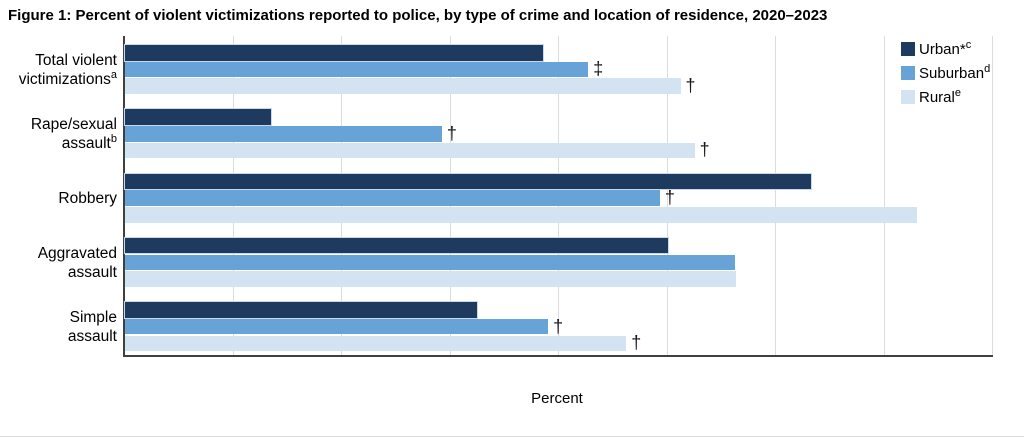 The image size is (1024, 437). What do you see at coordinates (291, 133) in the screenshot?
I see `bar-suburban-1: †` at bounding box center [291, 133].